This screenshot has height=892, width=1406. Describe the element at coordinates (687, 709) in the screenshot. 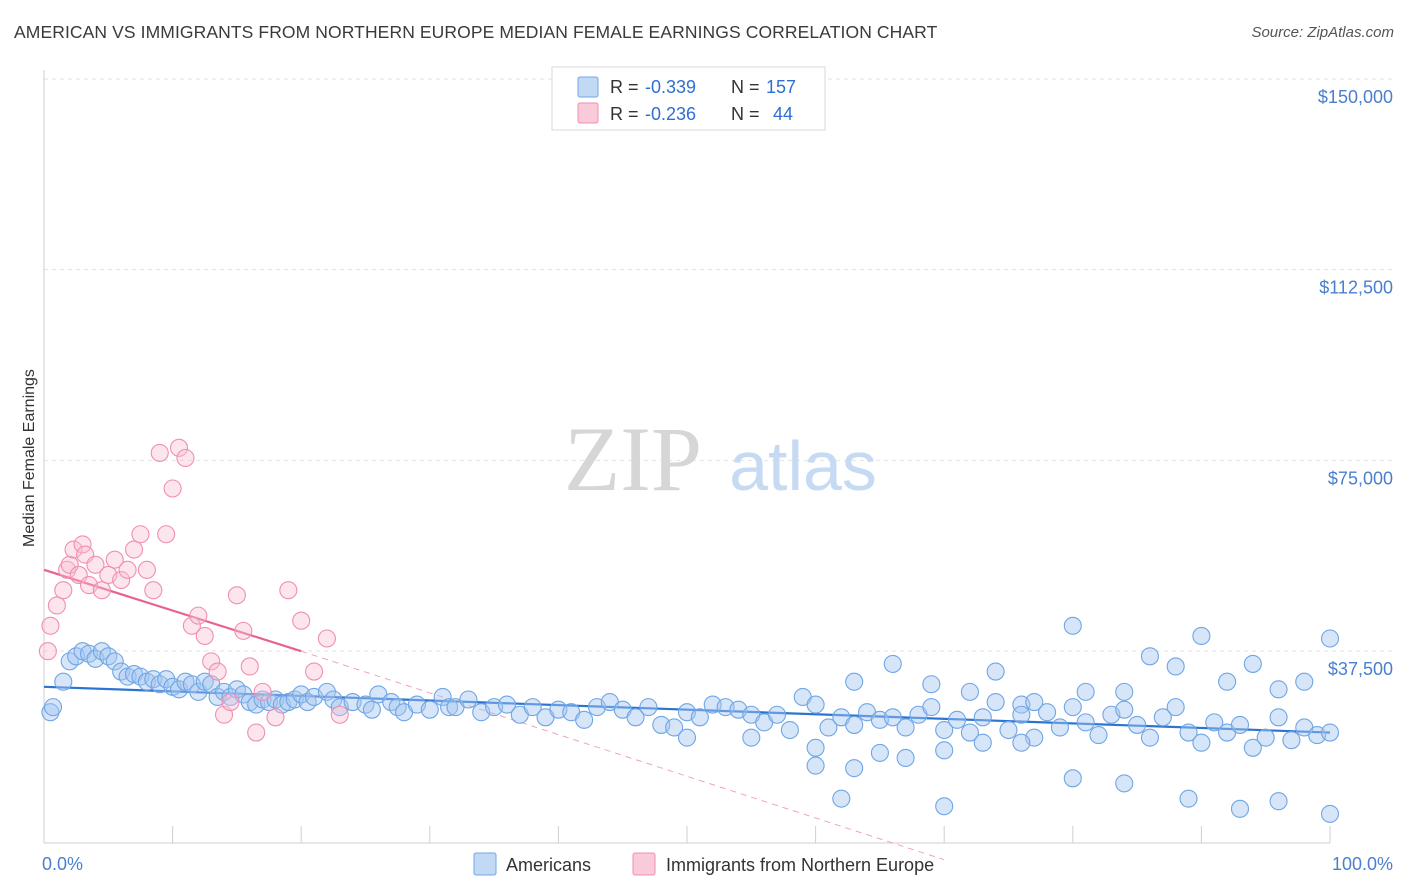

I see `trend-line-americans` at that location.